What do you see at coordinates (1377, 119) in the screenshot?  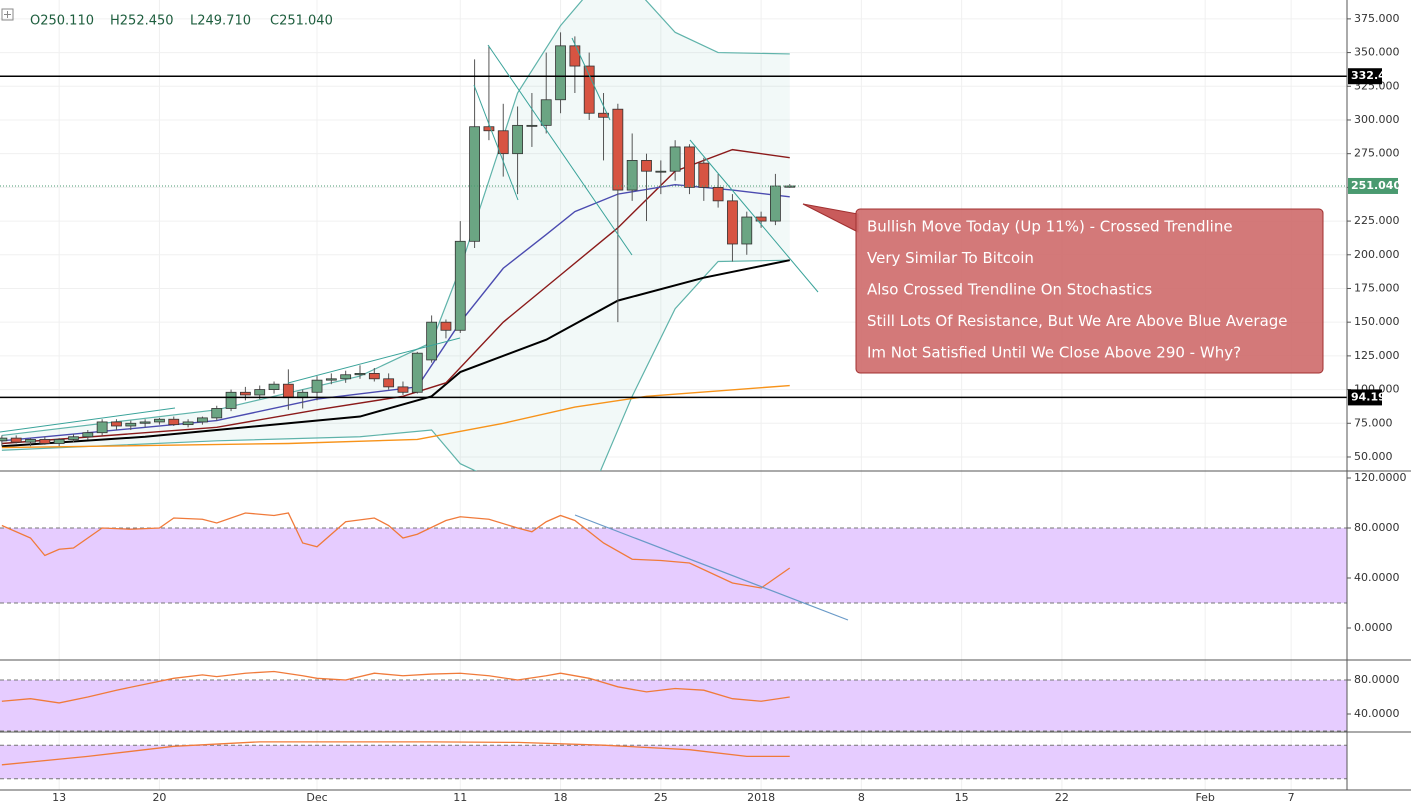 I see `y-tick-label: 300.000` at bounding box center [1377, 119].